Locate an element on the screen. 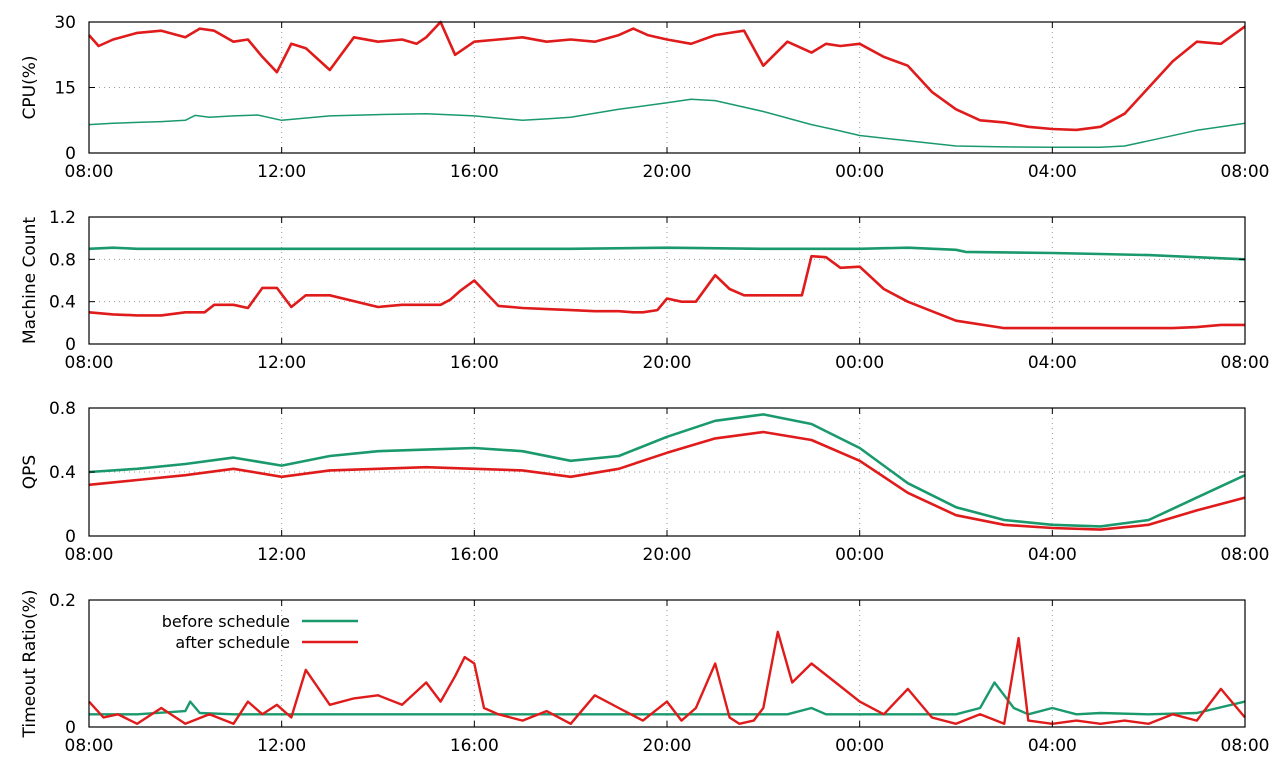 The image size is (1280, 768). y-axis-label: CPU(%) is located at coordinates (30, 88).